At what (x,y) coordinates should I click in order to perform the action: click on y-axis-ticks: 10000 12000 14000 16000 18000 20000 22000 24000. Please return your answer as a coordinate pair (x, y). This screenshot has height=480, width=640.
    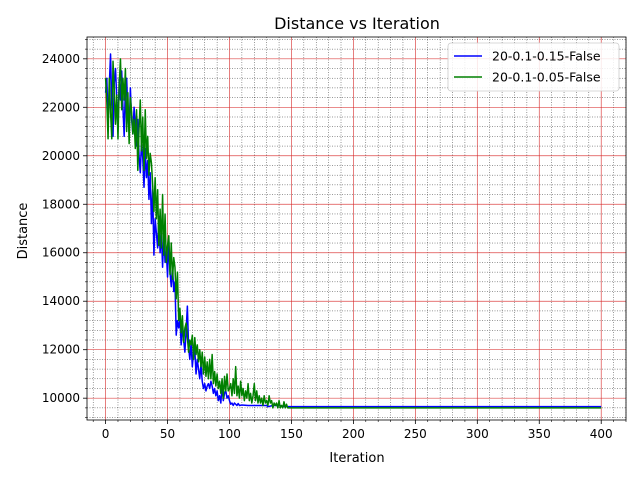
    Looking at the image, I should click on (64, 228).